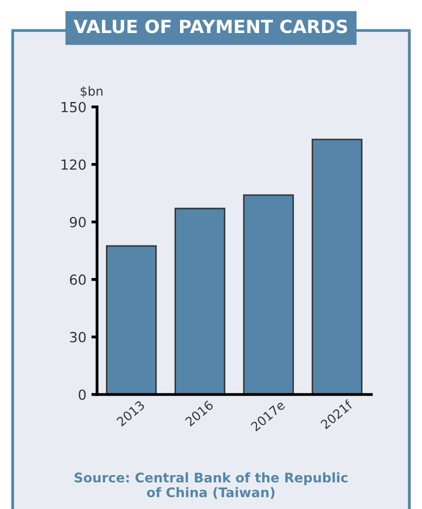  What do you see at coordinates (211, 485) in the screenshot?
I see `source-note: Source: Central Bank of the Republic of China (Taiwan)` at bounding box center [211, 485].